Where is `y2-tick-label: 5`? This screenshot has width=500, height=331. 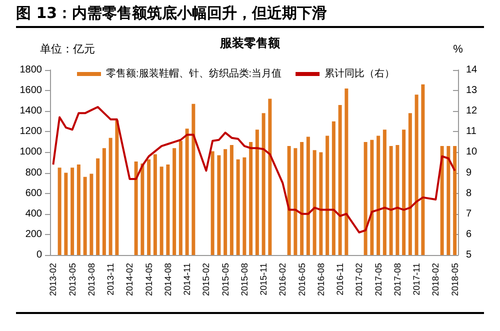 y2-tick-label: 5 is located at coordinates (469, 255).